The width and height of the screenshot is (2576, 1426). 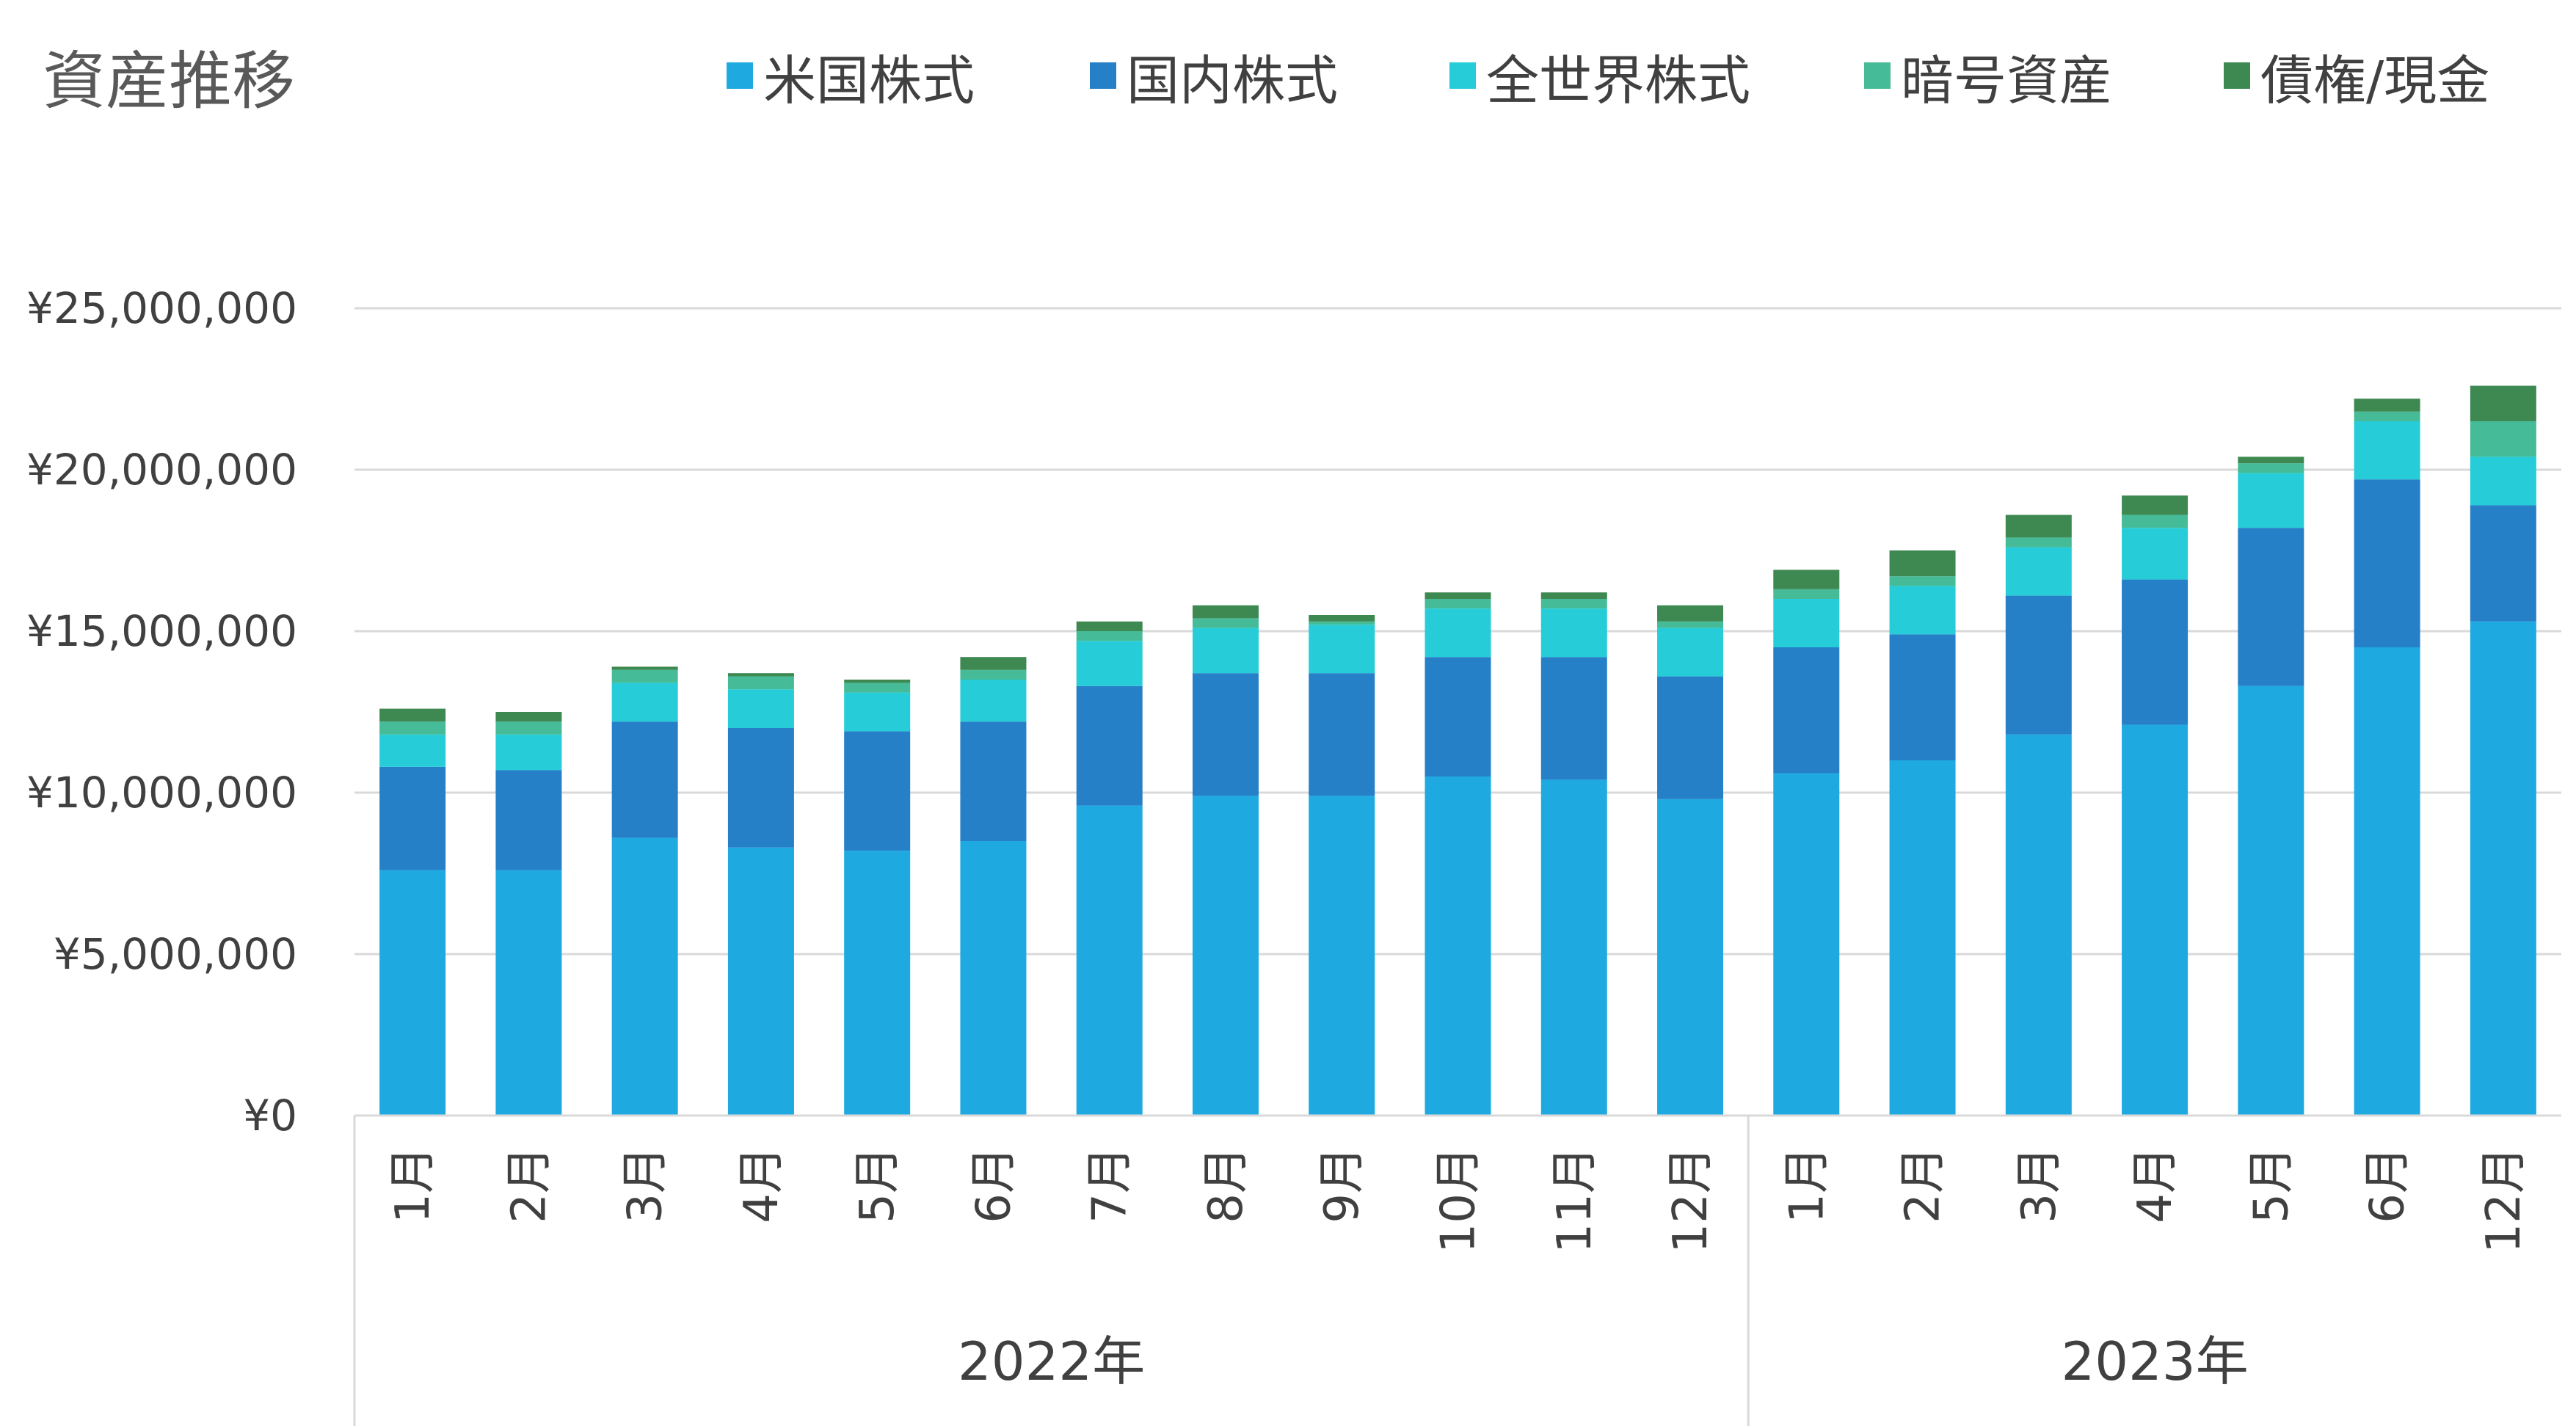 What do you see at coordinates (161, 793) in the screenshot?
I see `y-tick-label: ¥10,000,000` at bounding box center [161, 793].